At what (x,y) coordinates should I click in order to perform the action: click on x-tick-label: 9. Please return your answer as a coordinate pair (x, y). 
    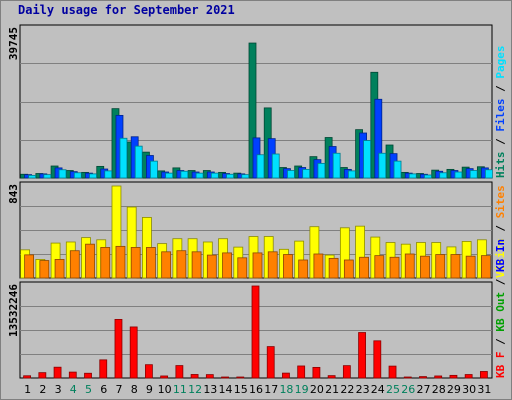
    Looking at the image, I should click on (149, 389).